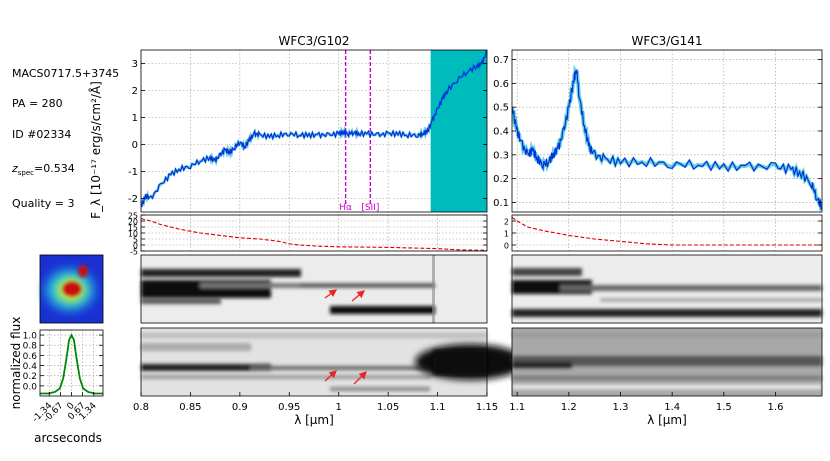 This screenshot has width=830, height=461. What do you see at coordinates (135, 240) in the screenshot?
I see `c102-ytick-2: 5` at bounding box center [135, 240].